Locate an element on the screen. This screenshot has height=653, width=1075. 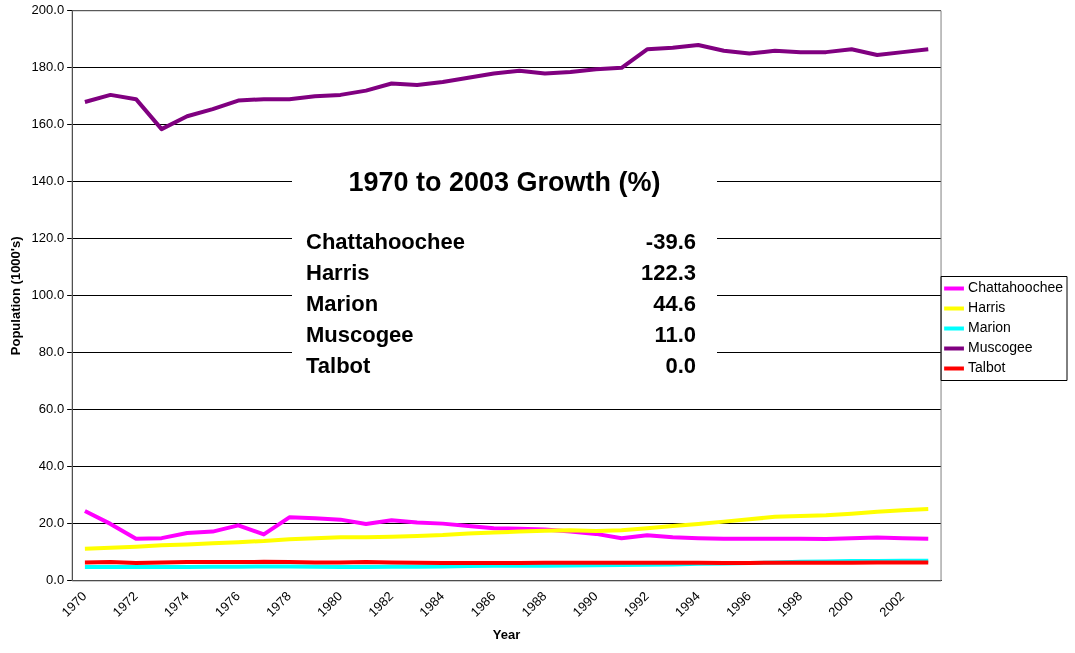
legend-label: Talbot is located at coordinates (987, 367).